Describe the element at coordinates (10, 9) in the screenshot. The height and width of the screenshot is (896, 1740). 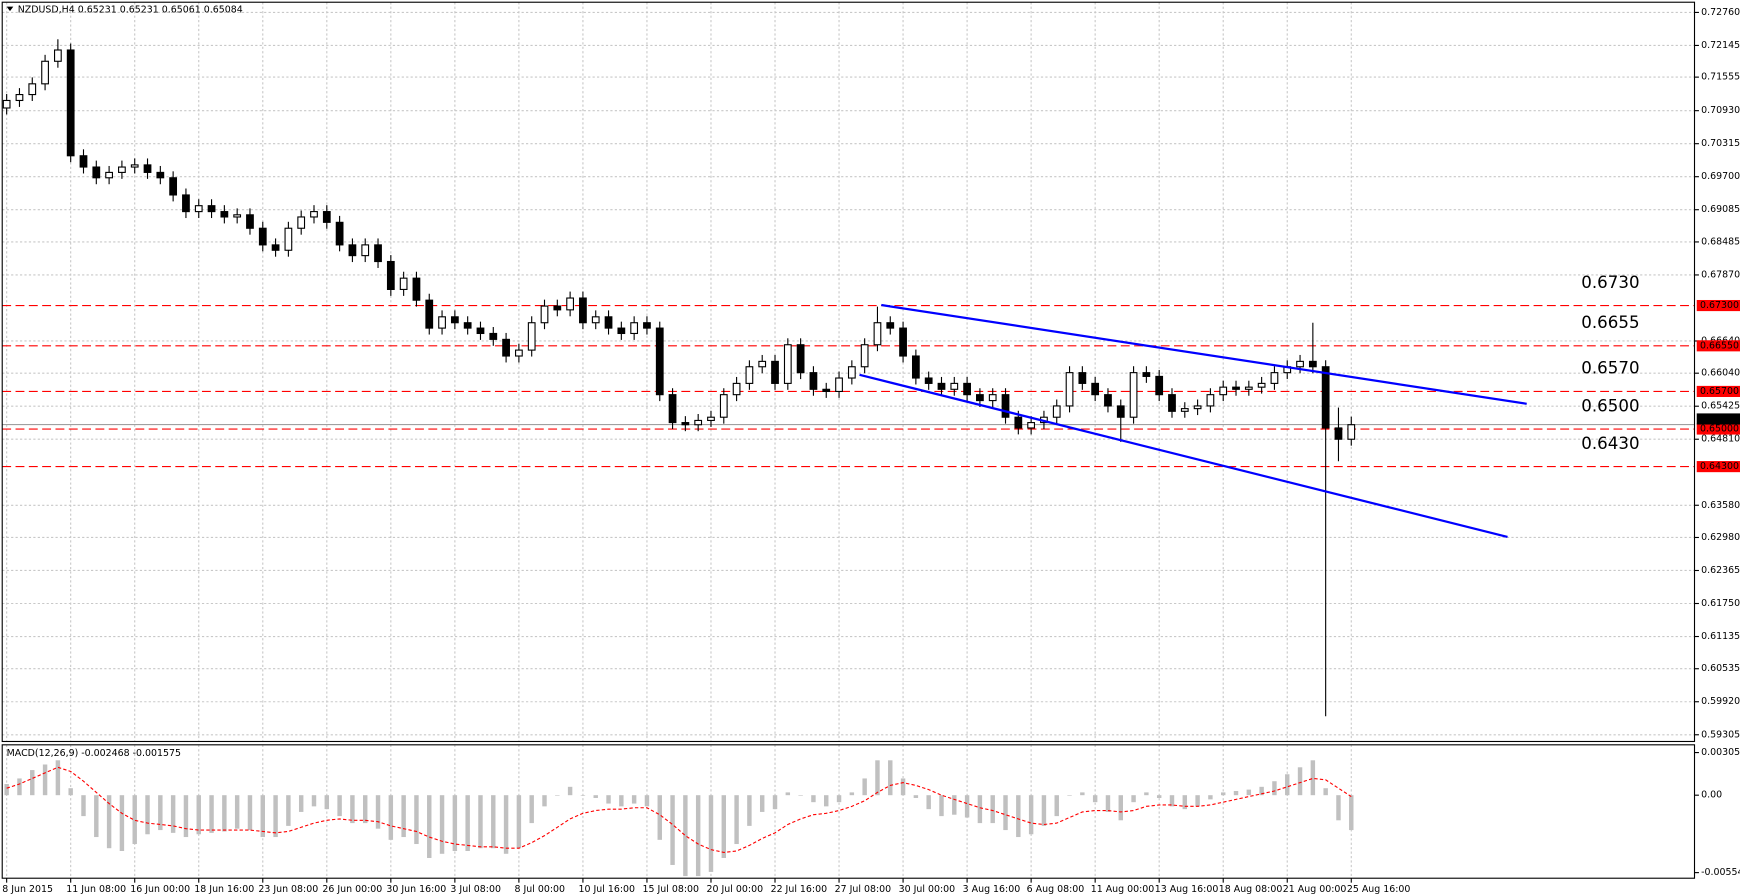
I see `menu-triangle` at that location.